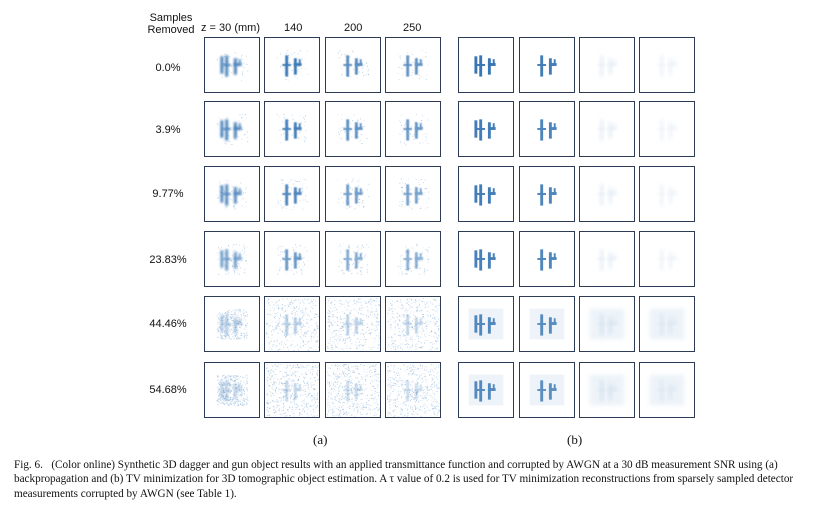  Describe the element at coordinates (230, 28) in the screenshot. I see `z-label-30: z = 30 (mm)` at that location.